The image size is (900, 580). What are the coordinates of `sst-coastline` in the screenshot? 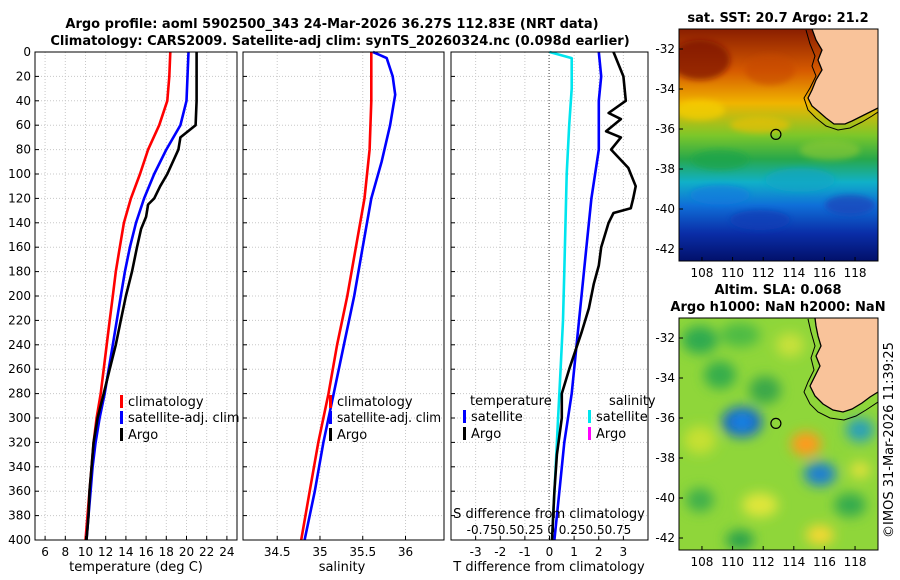 It's located at (842, 77).